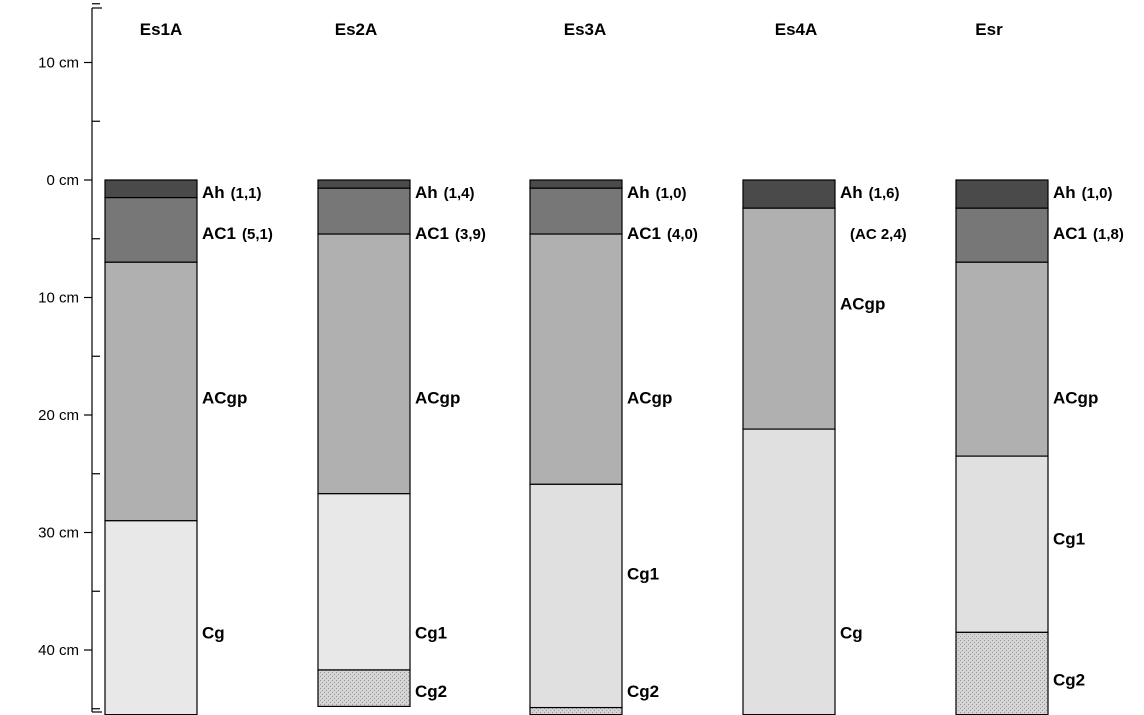 The image size is (1144, 715). Describe the element at coordinates (459, 193) in the screenshot. I see `horizon-thickness-value: (1,4)` at that location.